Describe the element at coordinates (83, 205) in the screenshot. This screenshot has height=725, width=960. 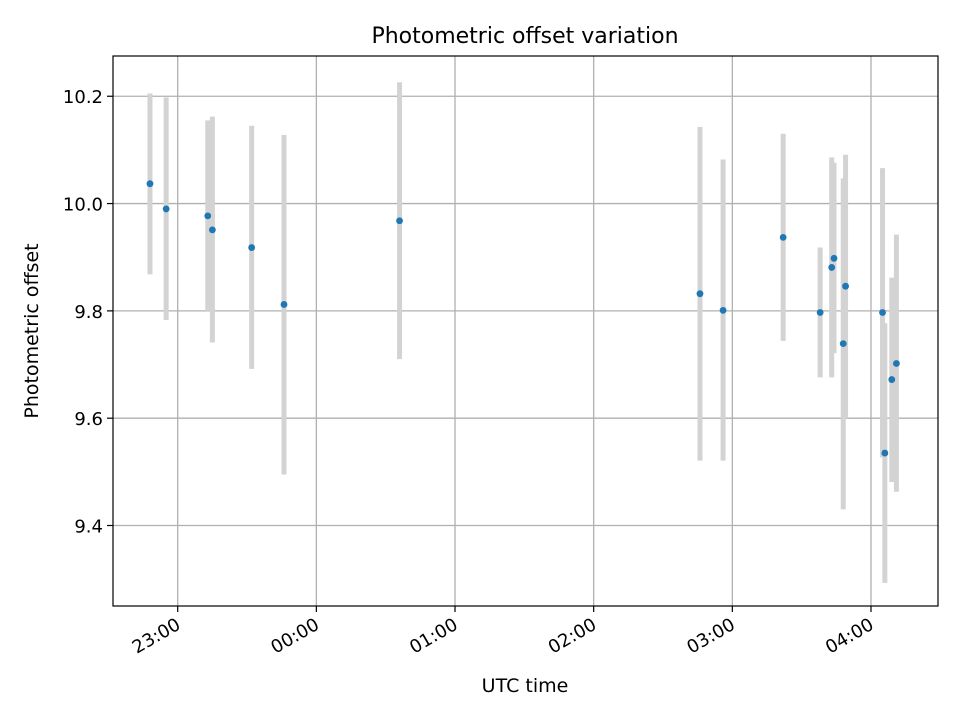
I see `y-tick-label: 10.0` at that location.